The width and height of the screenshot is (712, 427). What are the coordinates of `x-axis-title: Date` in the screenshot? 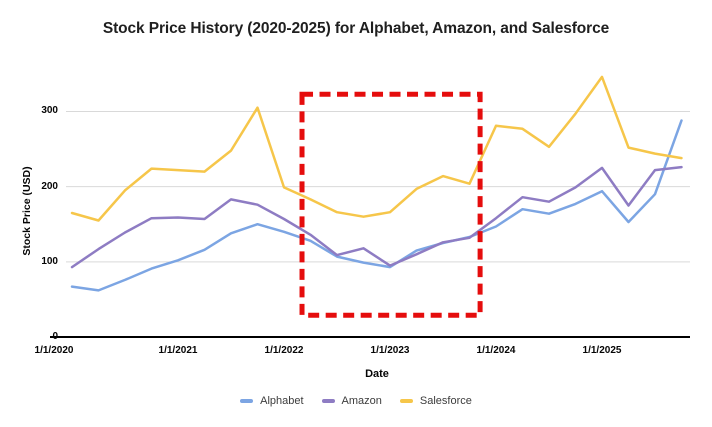 It's located at (377, 374).